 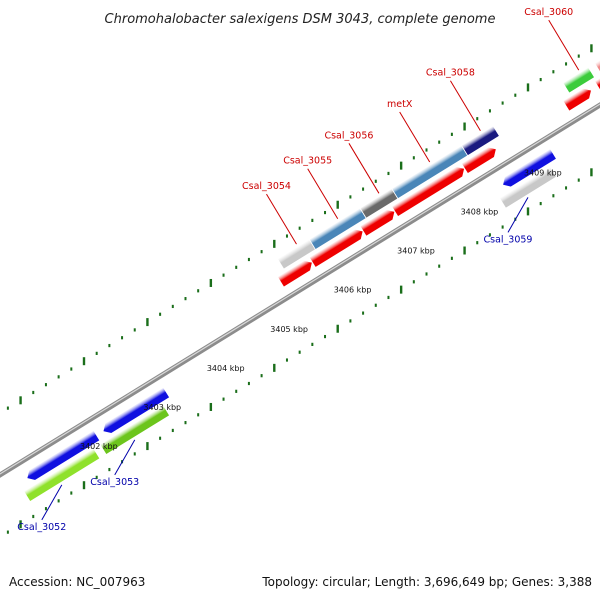 What do you see at coordinates (450, 73) in the screenshot?
I see `gene-label: Csal_3058` at bounding box center [450, 73].